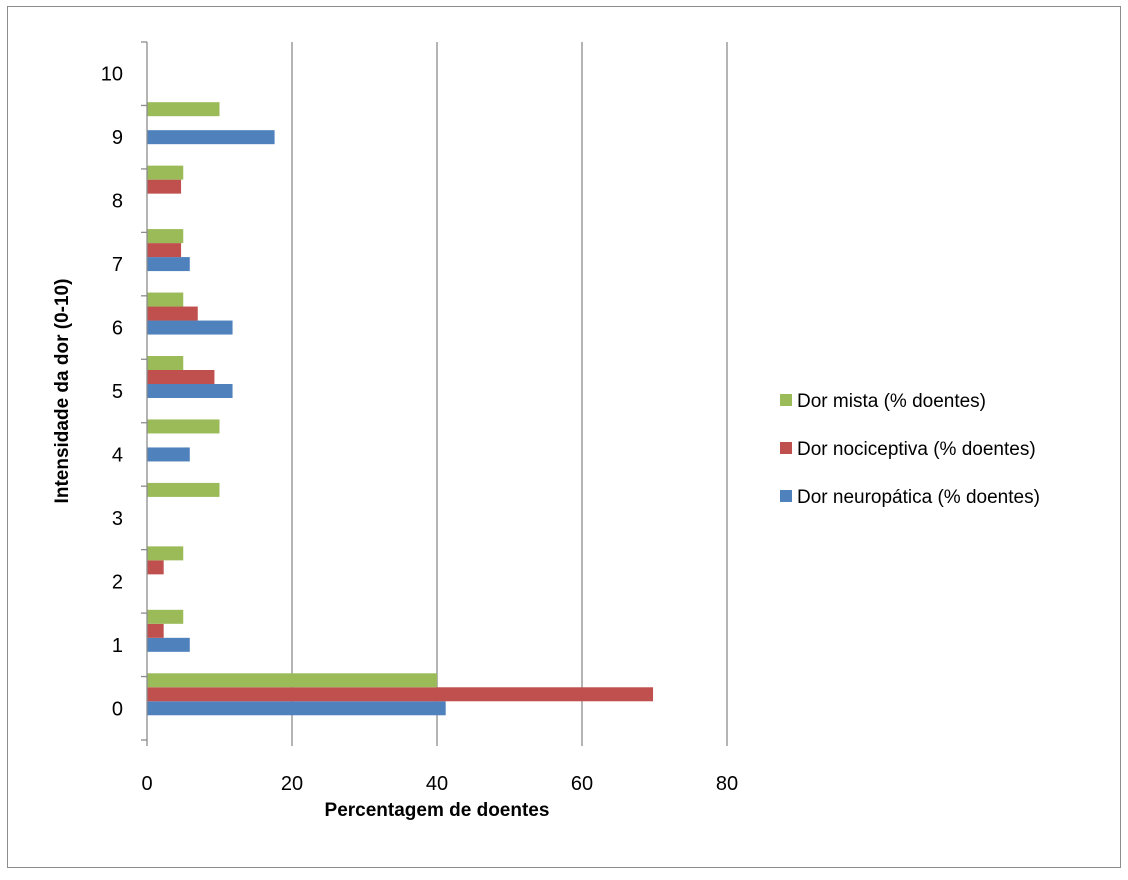  Describe the element at coordinates (117, 646) in the screenshot. I see `y-tick-label: 1` at that location.